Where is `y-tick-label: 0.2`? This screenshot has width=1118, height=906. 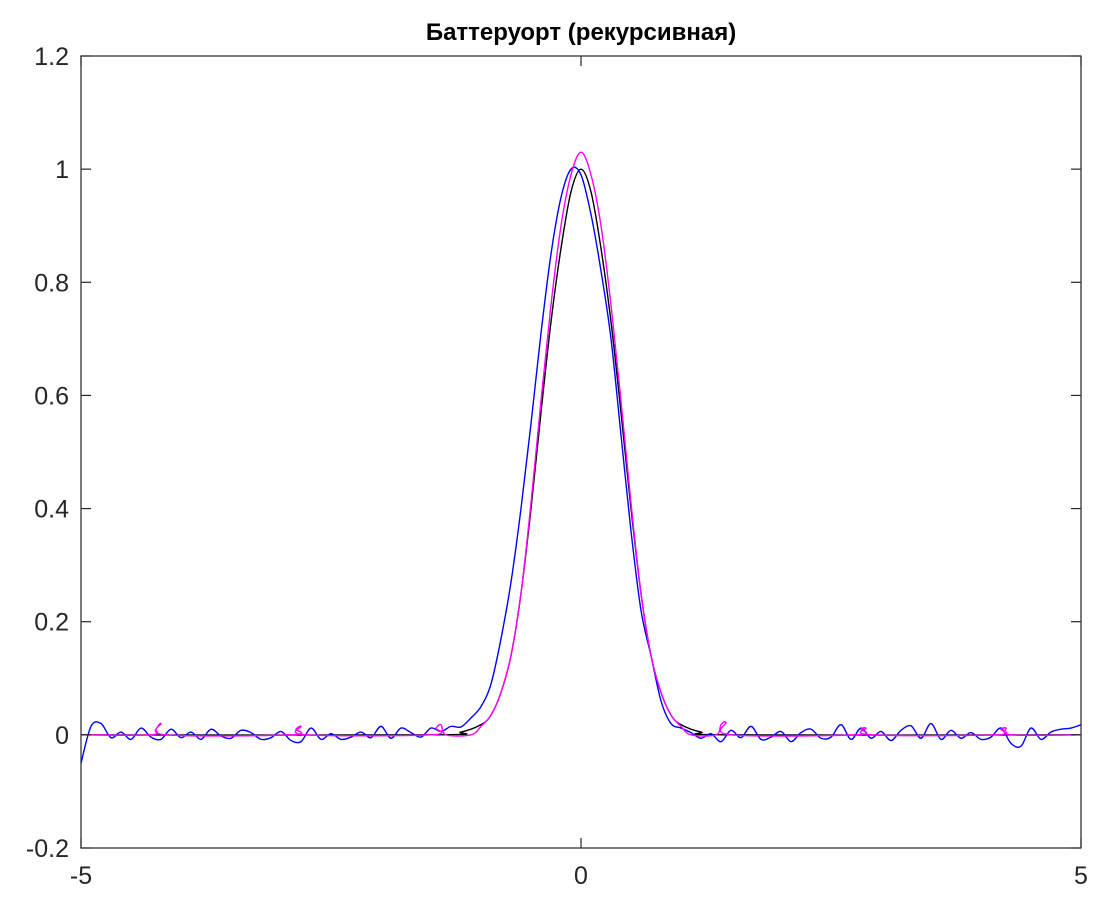
y-tick-label: 0.2 is located at coordinates (51, 623).